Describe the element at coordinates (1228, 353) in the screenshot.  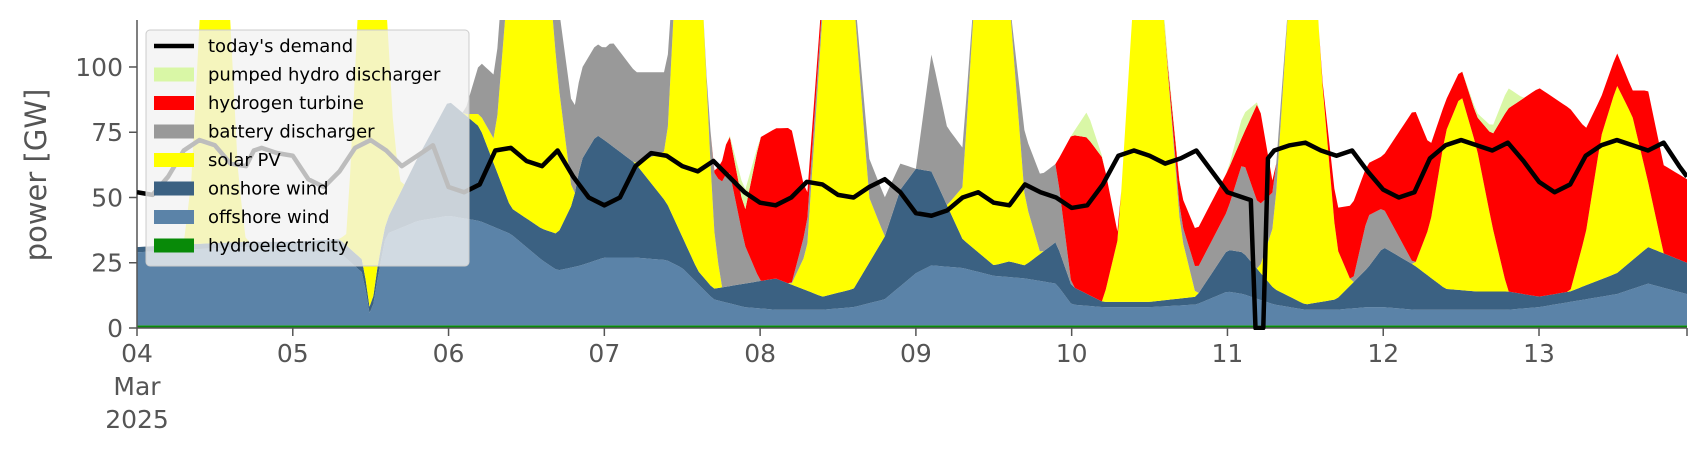
I see `x-tick-label: 11` at that location.